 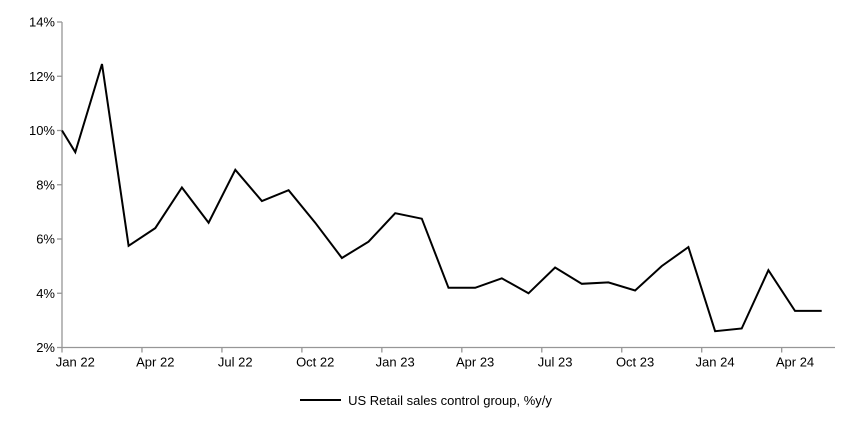 I want to click on x-tick-label: Apr 24, so click(x=795, y=362).